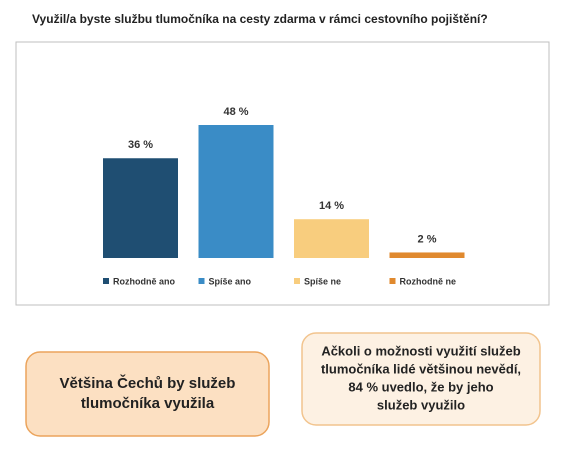 Image resolution: width=561 pixels, height=450 pixels. I want to click on data-label: 14 %, so click(331, 206).